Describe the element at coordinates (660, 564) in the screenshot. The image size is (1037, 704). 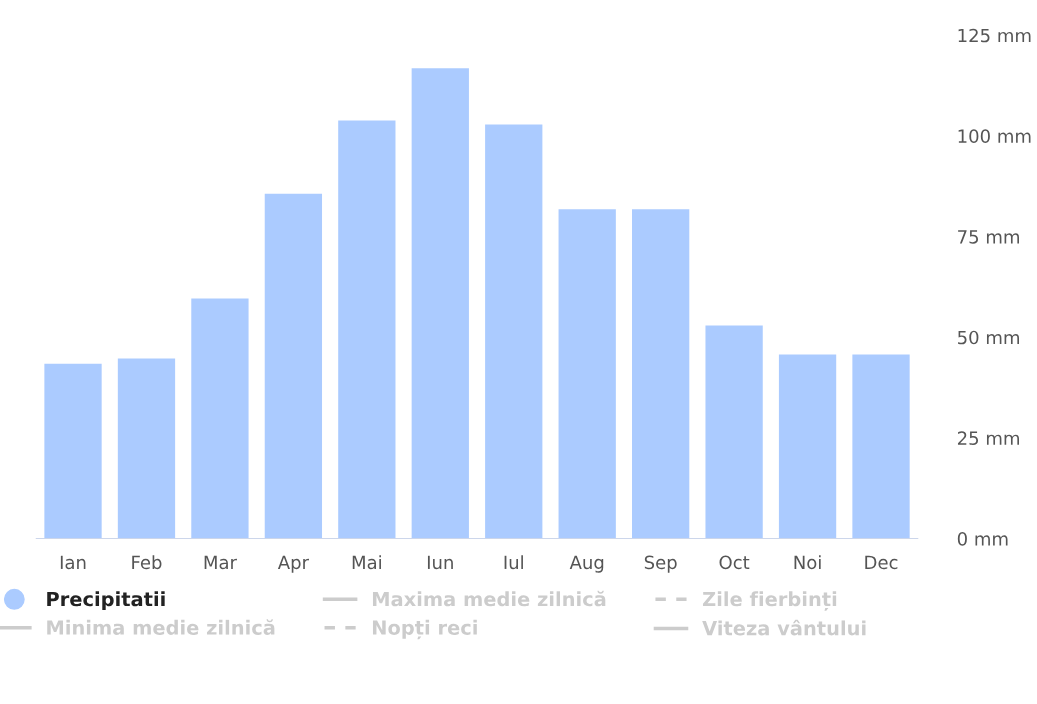
I see `x-tick-label: Sep` at that location.